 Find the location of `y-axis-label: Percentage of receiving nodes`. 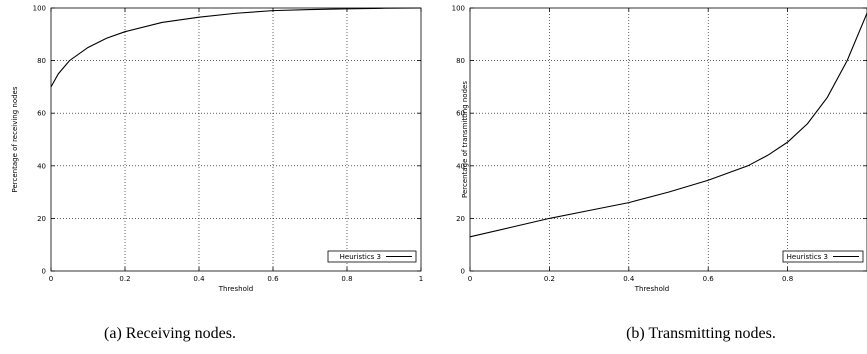

y-axis-label: Percentage of receiving nodes is located at coordinates (15, 139).